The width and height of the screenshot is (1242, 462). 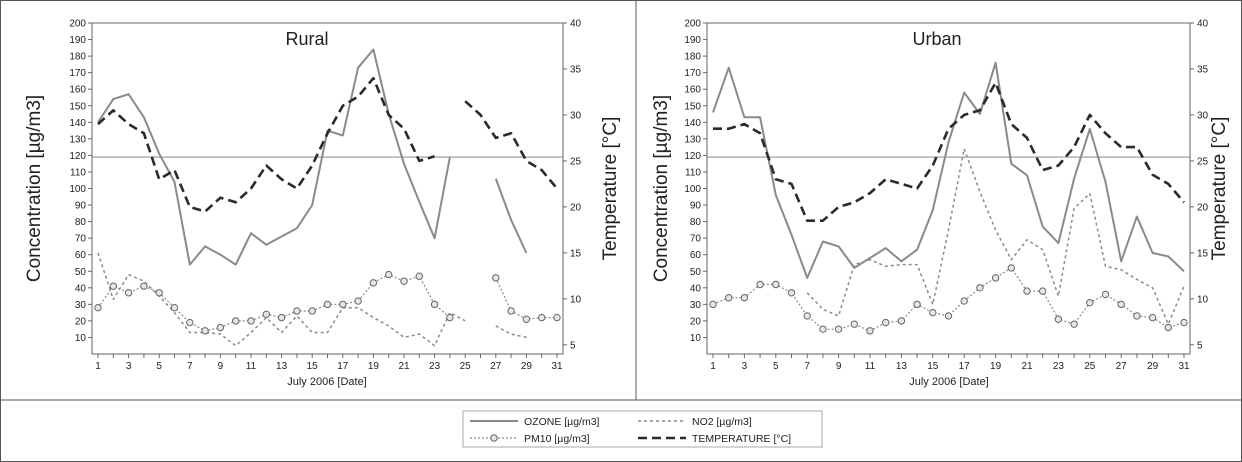 What do you see at coordinates (610, 189) in the screenshot?
I see `y2-axis-title: Temperature [°C]` at bounding box center [610, 189].